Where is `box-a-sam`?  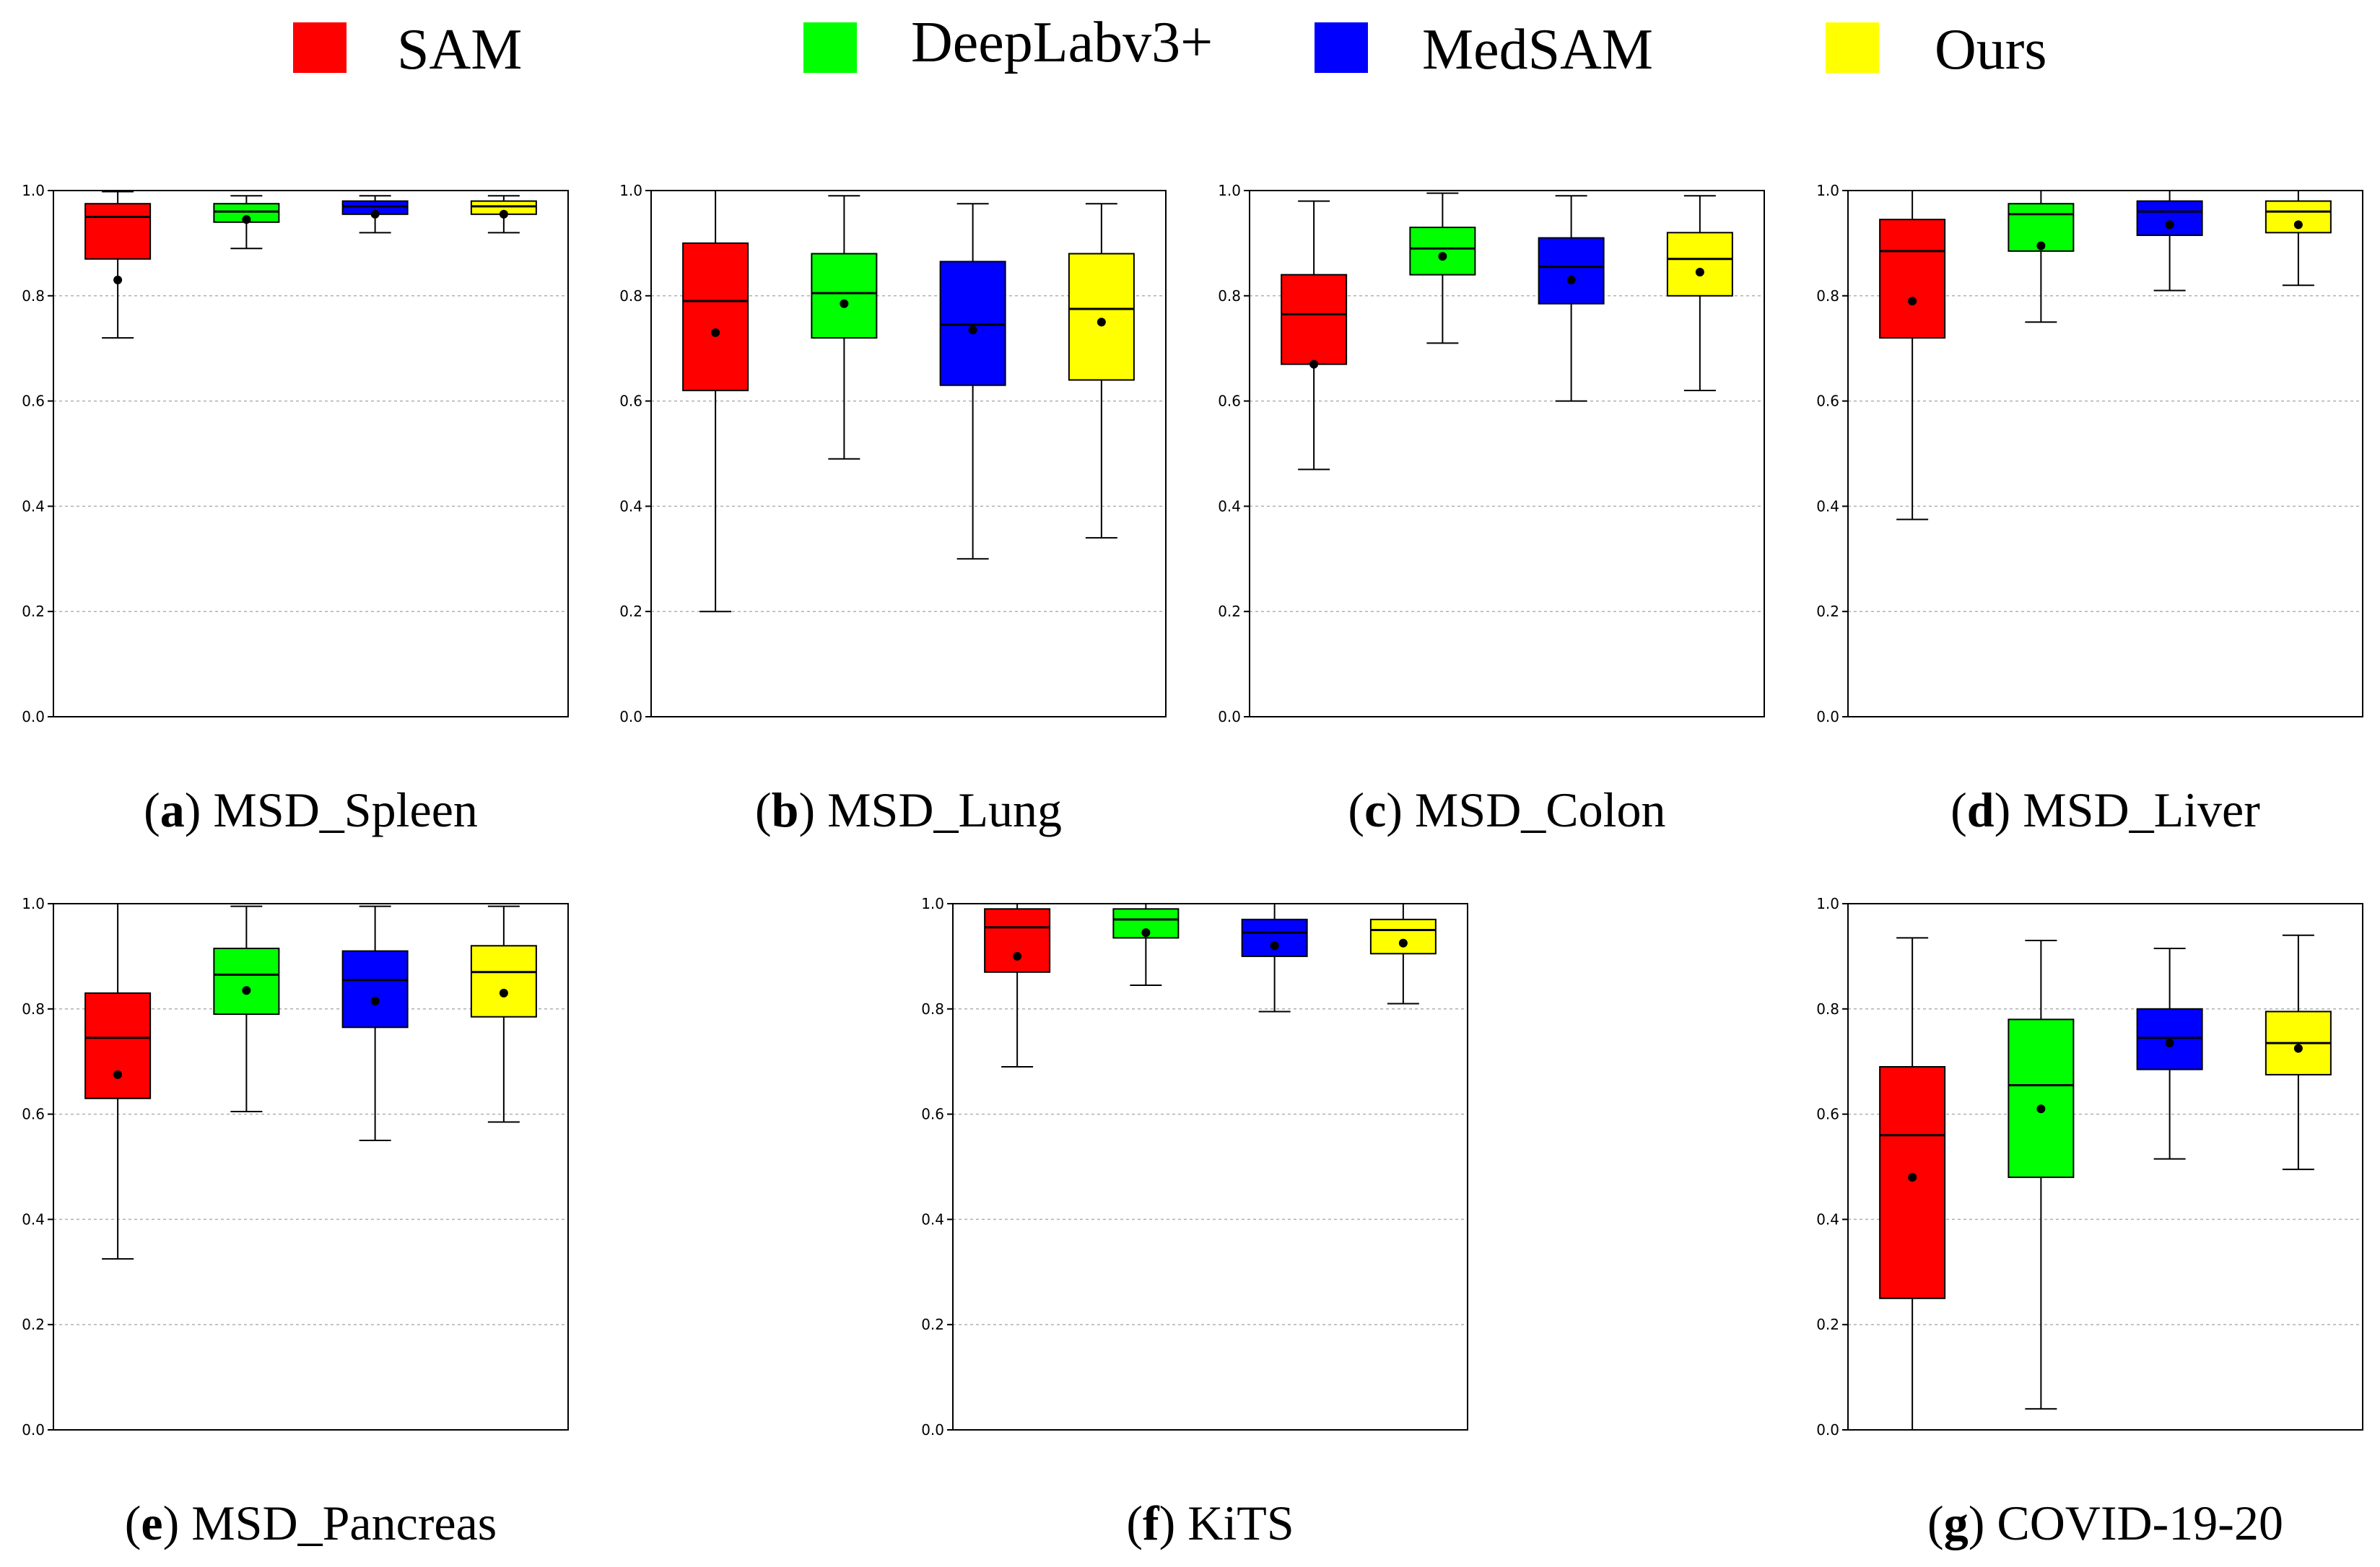 box-a-sam is located at coordinates (118, 265).